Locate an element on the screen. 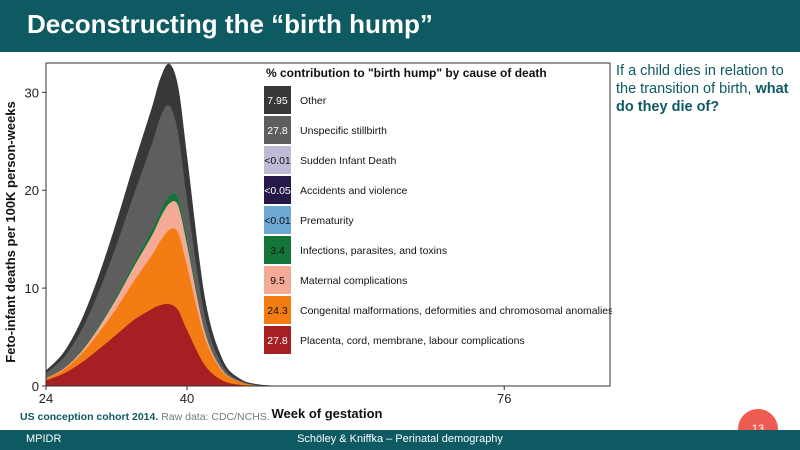 The width and height of the screenshot is (800, 450). legend-value-placenta: 27.8 is located at coordinates (277, 341).